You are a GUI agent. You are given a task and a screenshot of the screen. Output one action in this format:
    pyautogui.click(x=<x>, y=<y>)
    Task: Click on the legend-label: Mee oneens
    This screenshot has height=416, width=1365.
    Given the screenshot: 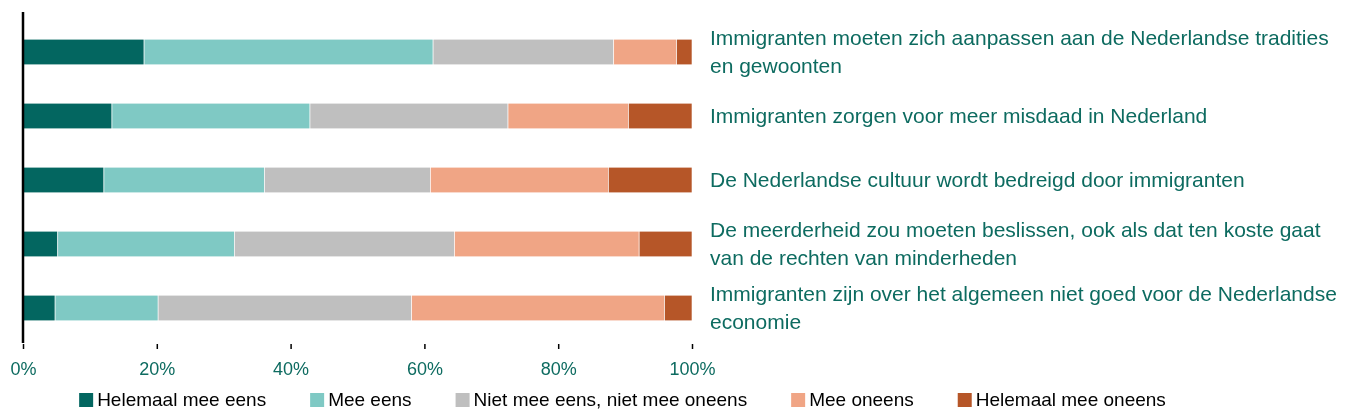 What is the action you would take?
    pyautogui.click(x=861, y=399)
    